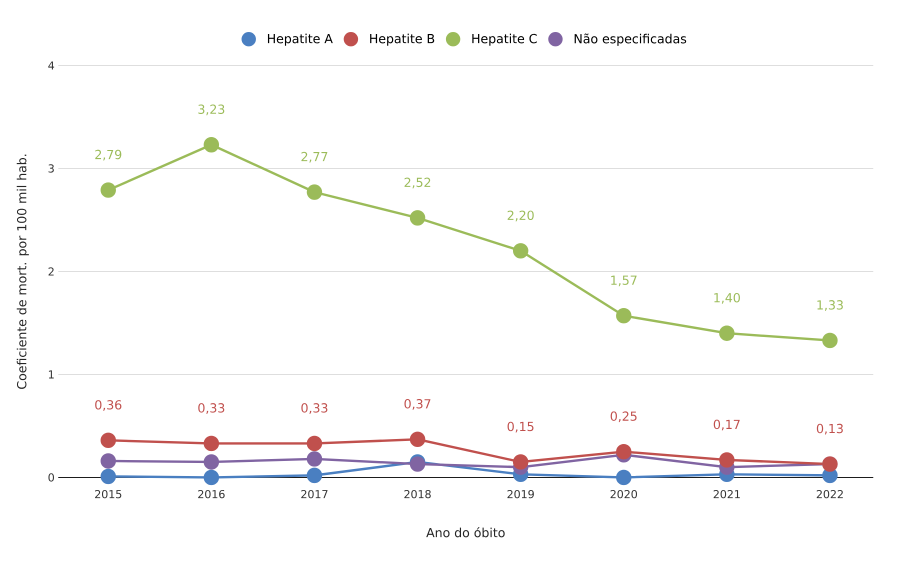 This screenshot has height=565, width=924. I want to click on x-tick-label: 2018, so click(417, 494).